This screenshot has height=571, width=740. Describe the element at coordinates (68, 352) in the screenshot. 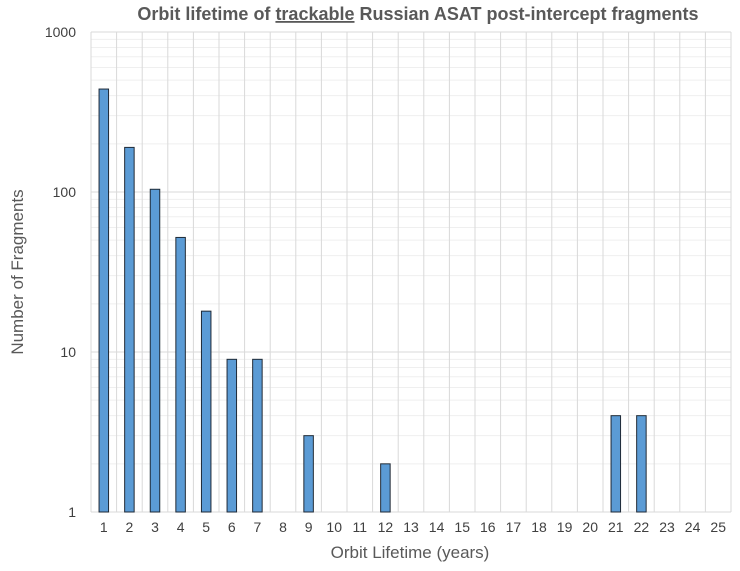

I see `y-tick-label: 10` at that location.